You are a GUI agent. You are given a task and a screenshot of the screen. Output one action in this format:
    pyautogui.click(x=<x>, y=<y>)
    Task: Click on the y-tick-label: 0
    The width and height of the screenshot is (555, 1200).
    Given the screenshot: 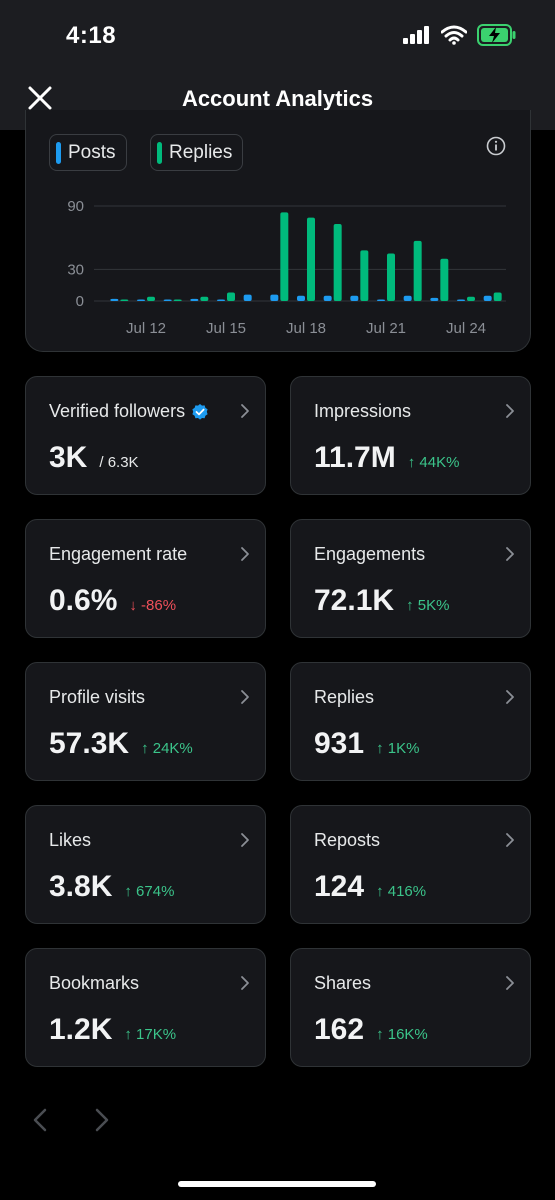 What is the action you would take?
    pyautogui.click(x=80, y=301)
    